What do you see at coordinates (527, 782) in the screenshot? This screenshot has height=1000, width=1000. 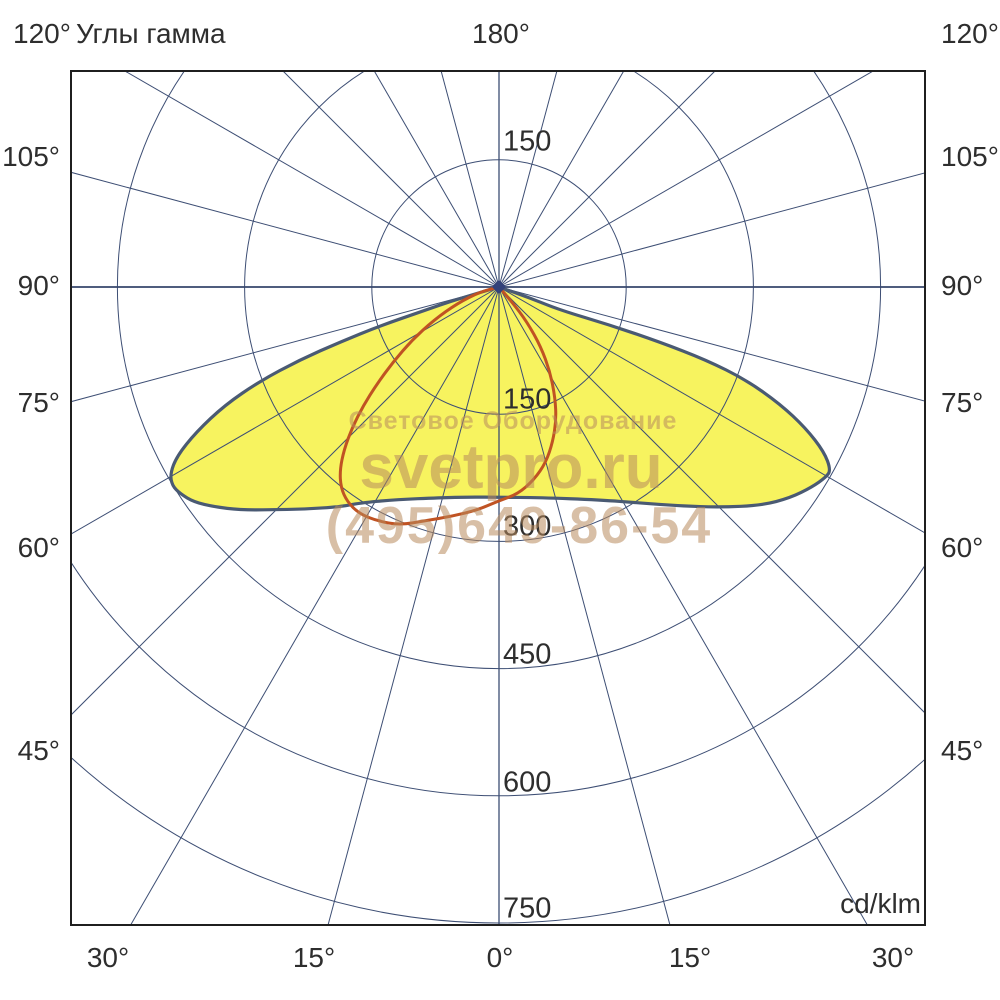 I see `radial-value-label: 600` at bounding box center [527, 782].